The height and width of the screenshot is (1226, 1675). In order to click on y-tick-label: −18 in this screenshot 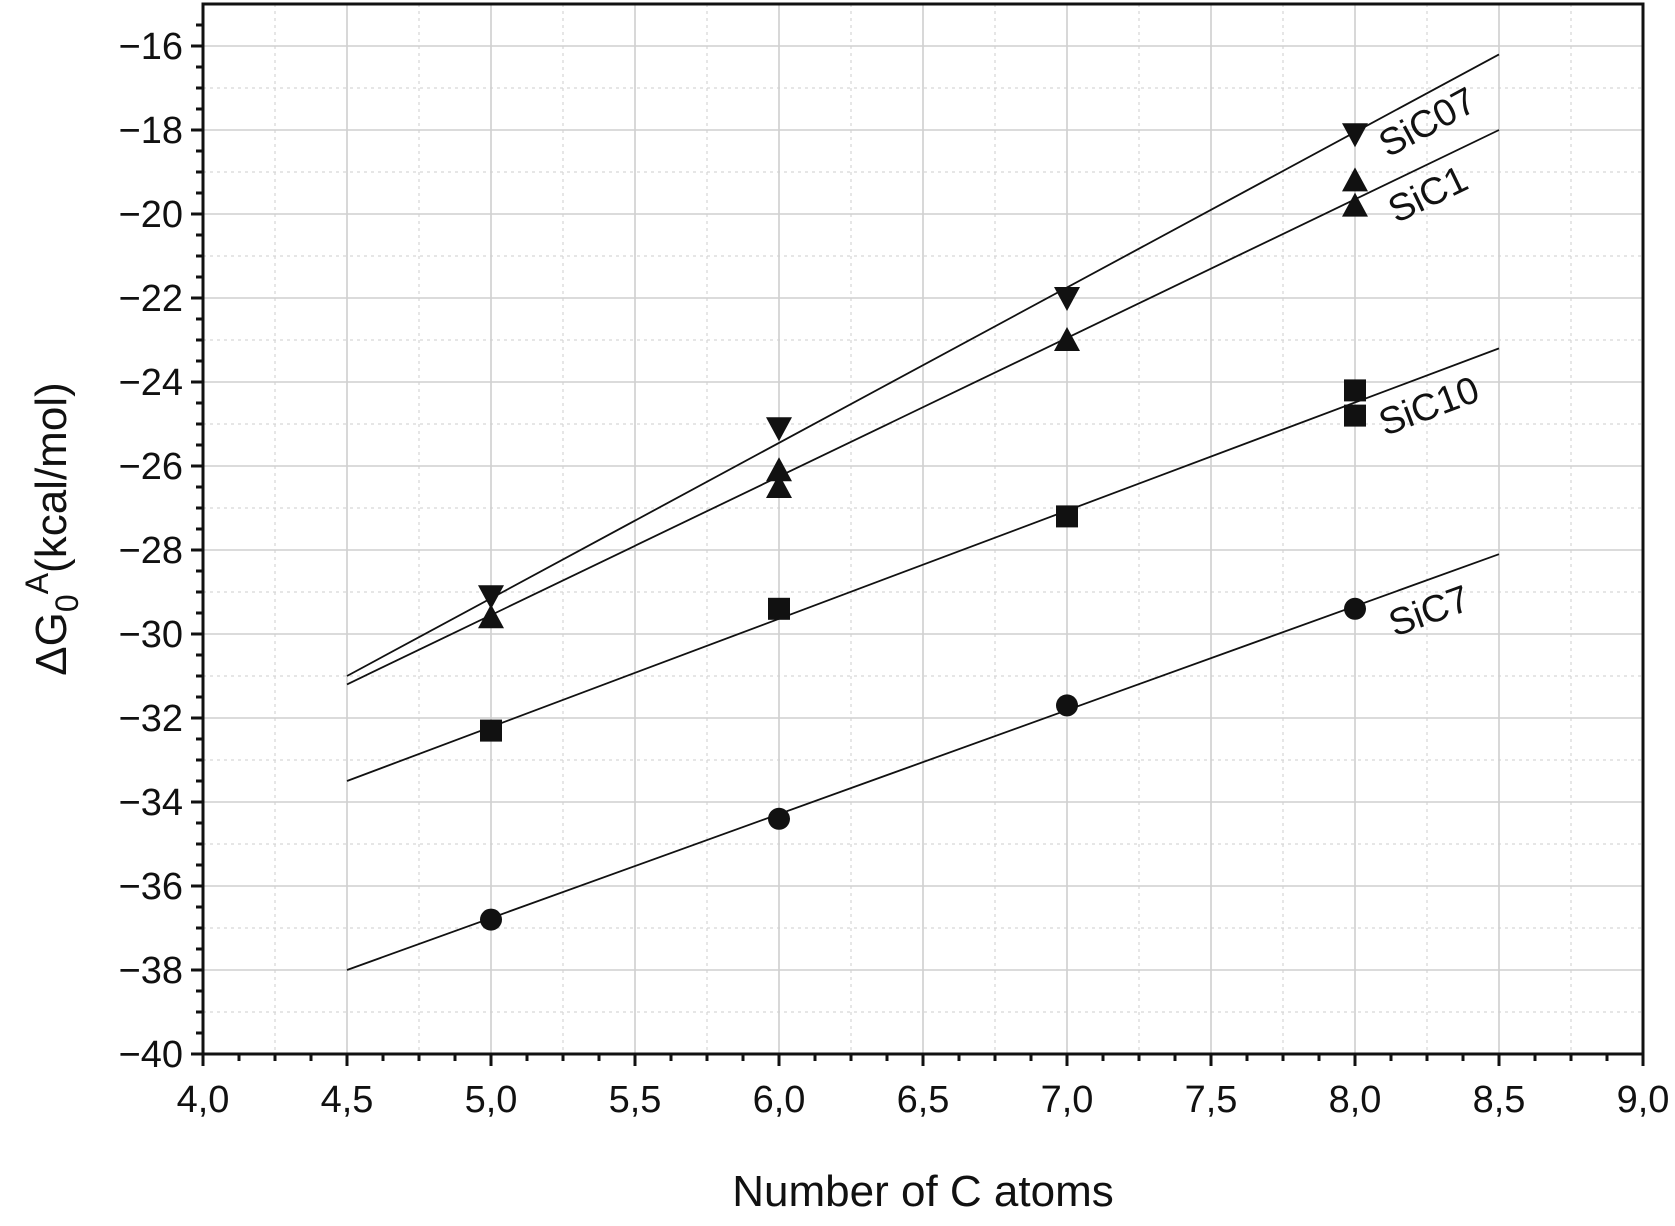, I will do `click(151, 131)`.